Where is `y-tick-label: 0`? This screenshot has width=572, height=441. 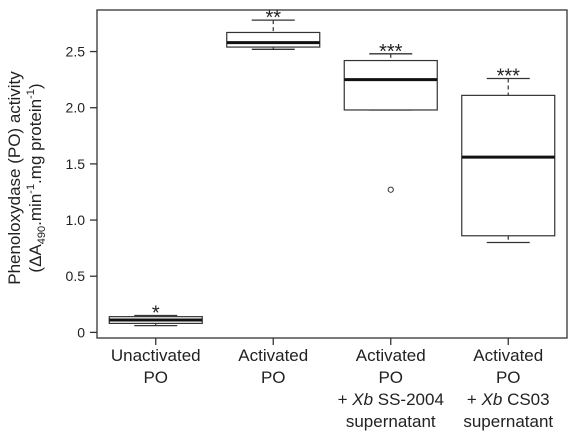 y-tick-label: 0 is located at coordinates (81, 332).